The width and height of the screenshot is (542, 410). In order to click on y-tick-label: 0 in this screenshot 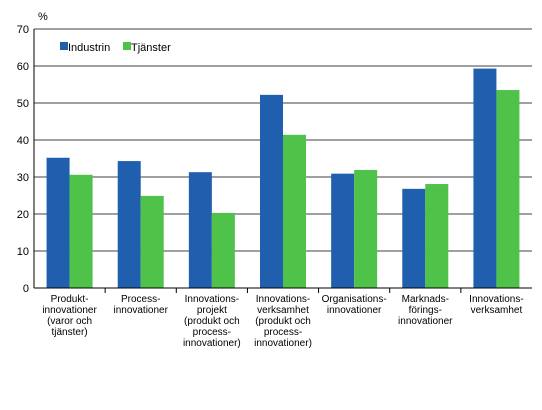, I will do `click(26, 289)`.